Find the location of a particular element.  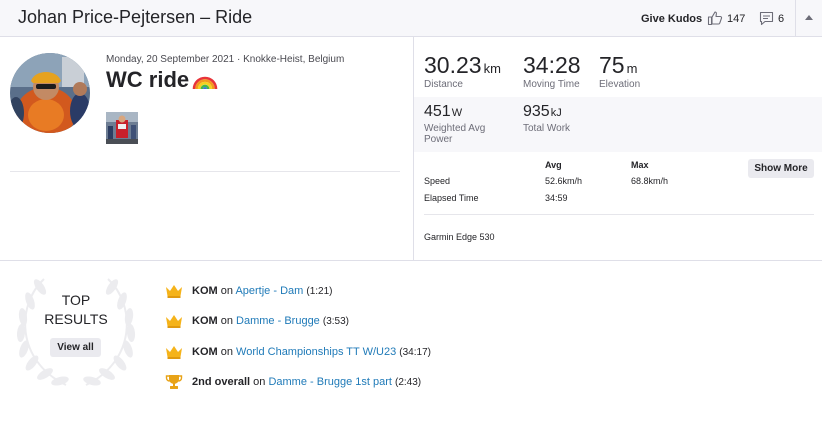

laurel-wreath-icon is located at coordinates (76, 332).